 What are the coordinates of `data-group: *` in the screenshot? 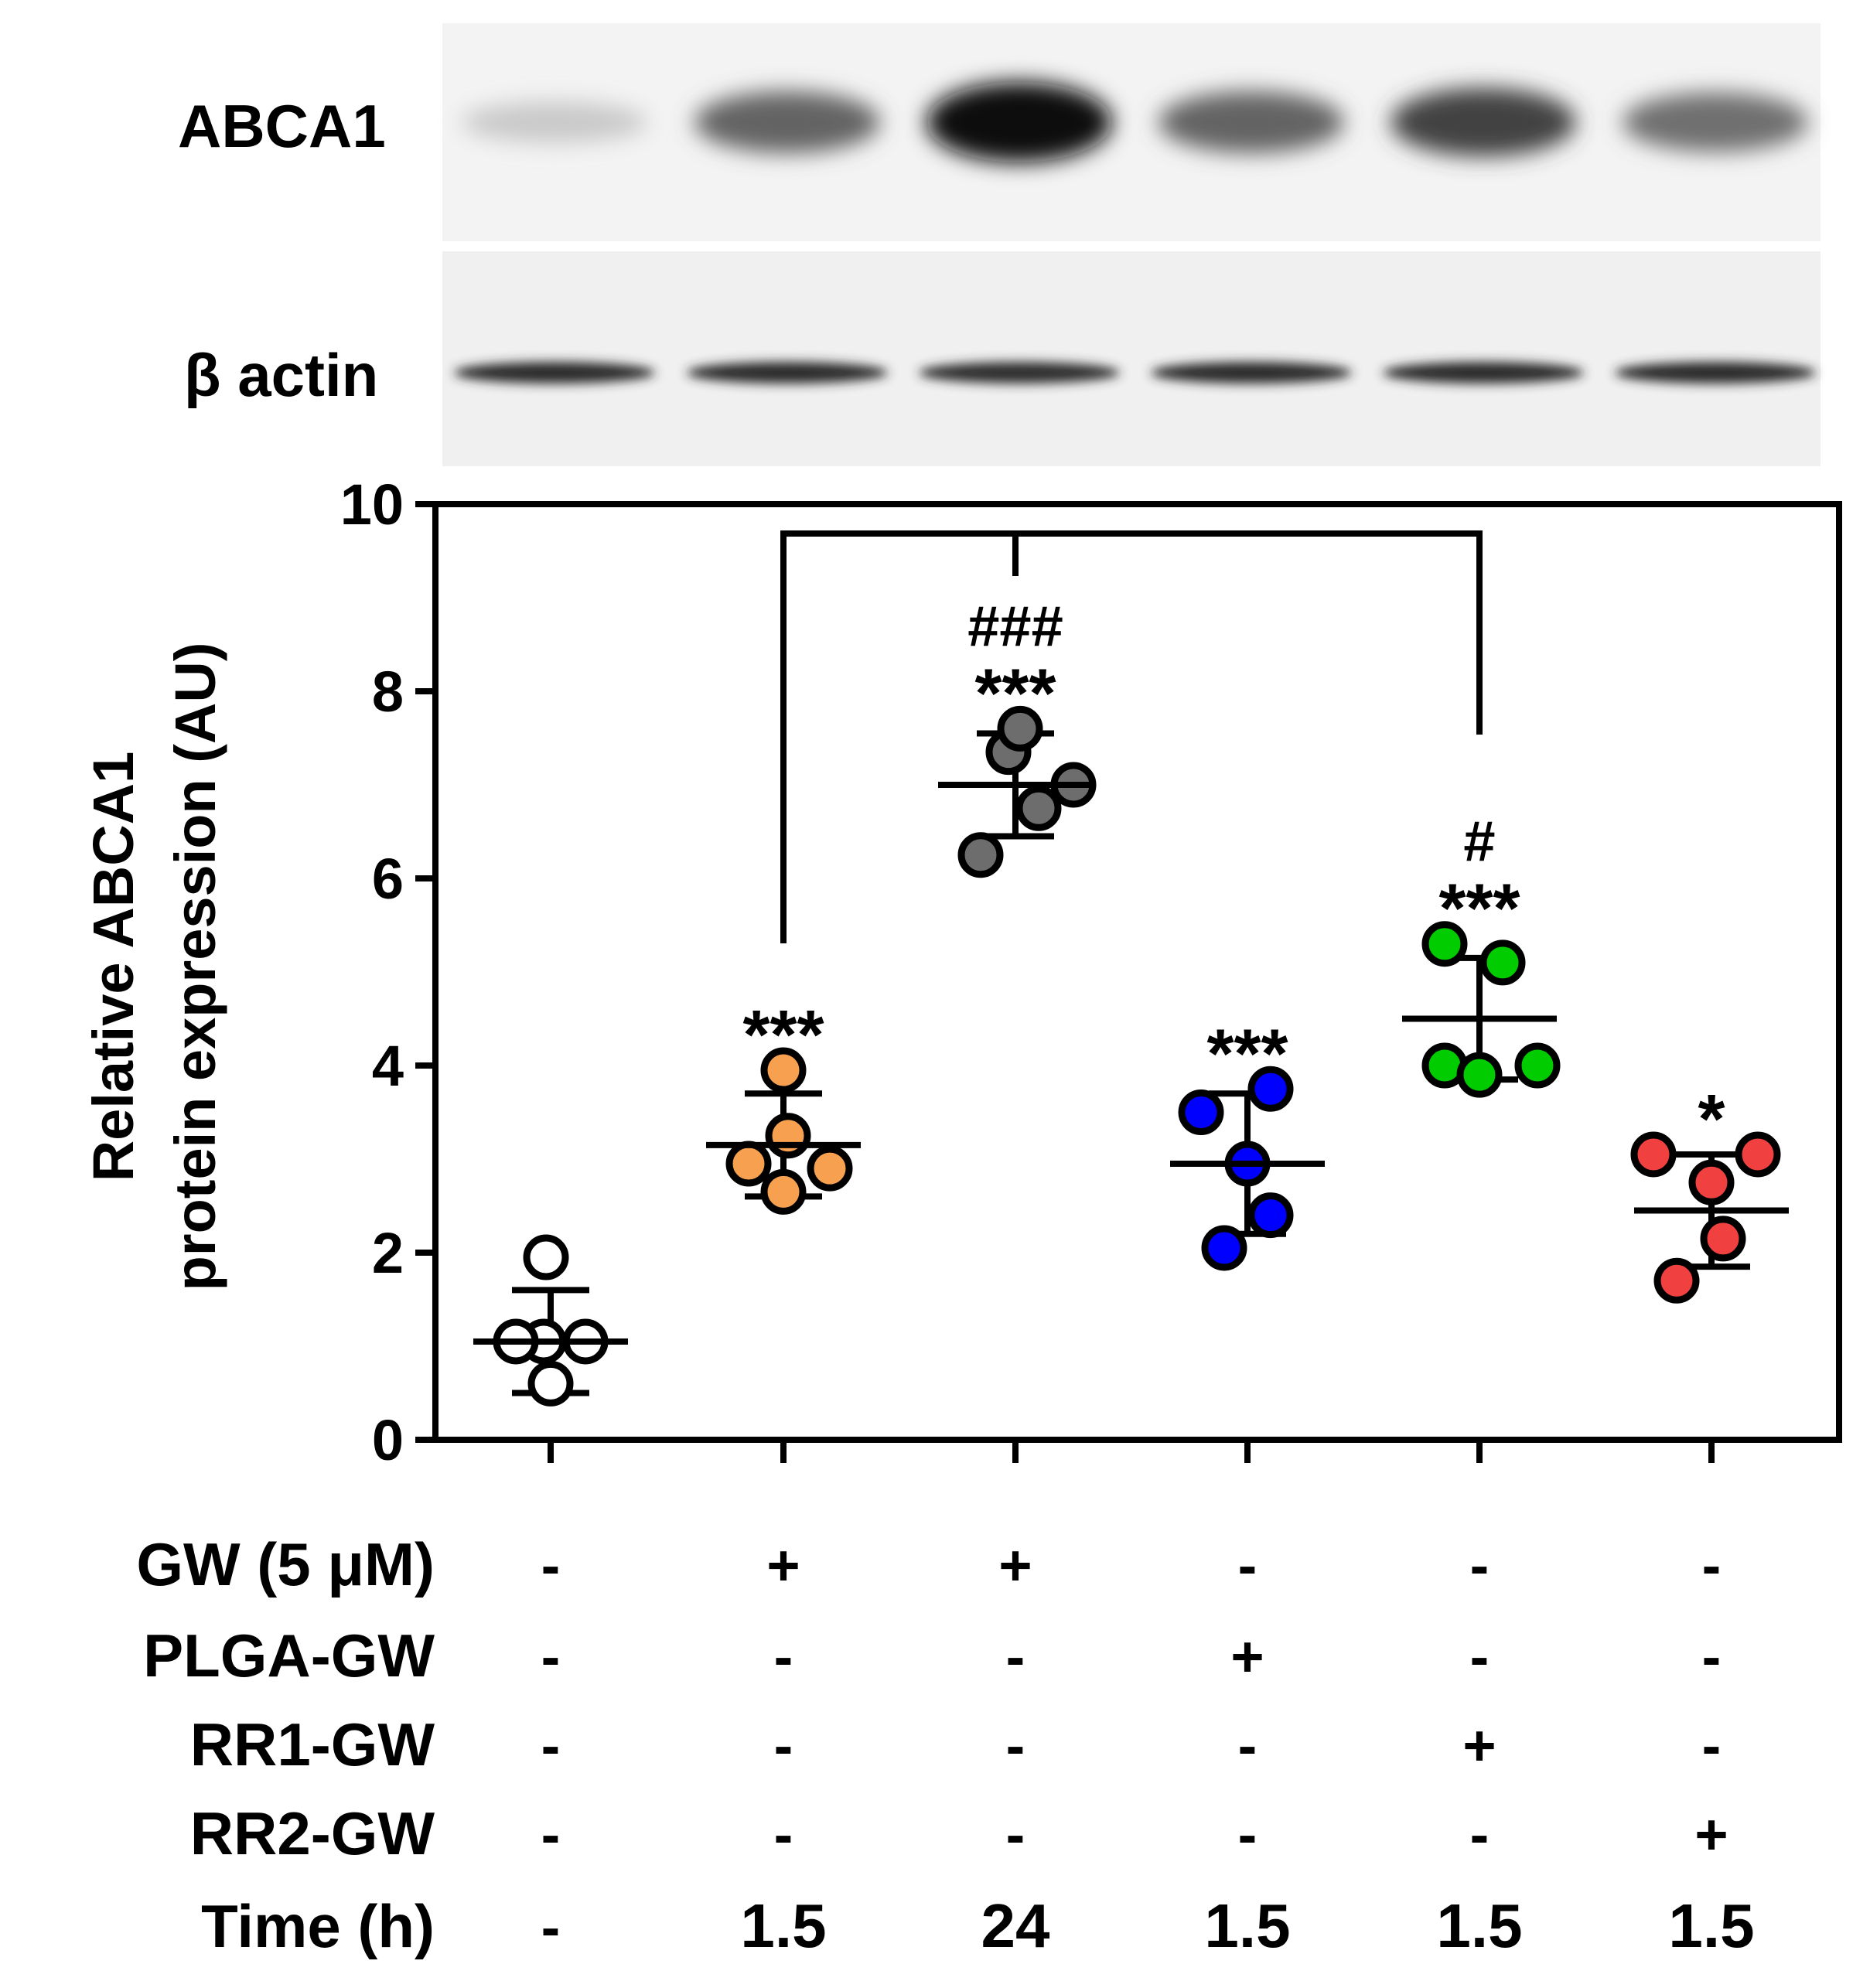 It's located at (1709, 1192).